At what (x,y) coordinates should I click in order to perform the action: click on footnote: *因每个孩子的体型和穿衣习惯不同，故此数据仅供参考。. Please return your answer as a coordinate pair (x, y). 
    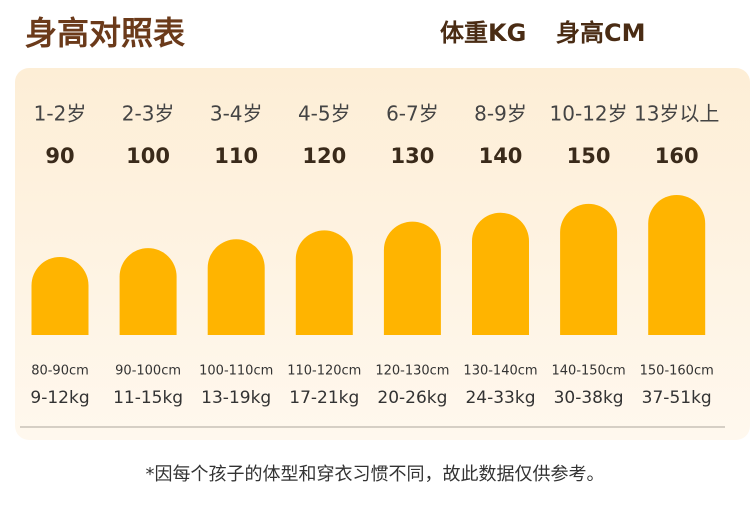
    Looking at the image, I should click on (375, 474).